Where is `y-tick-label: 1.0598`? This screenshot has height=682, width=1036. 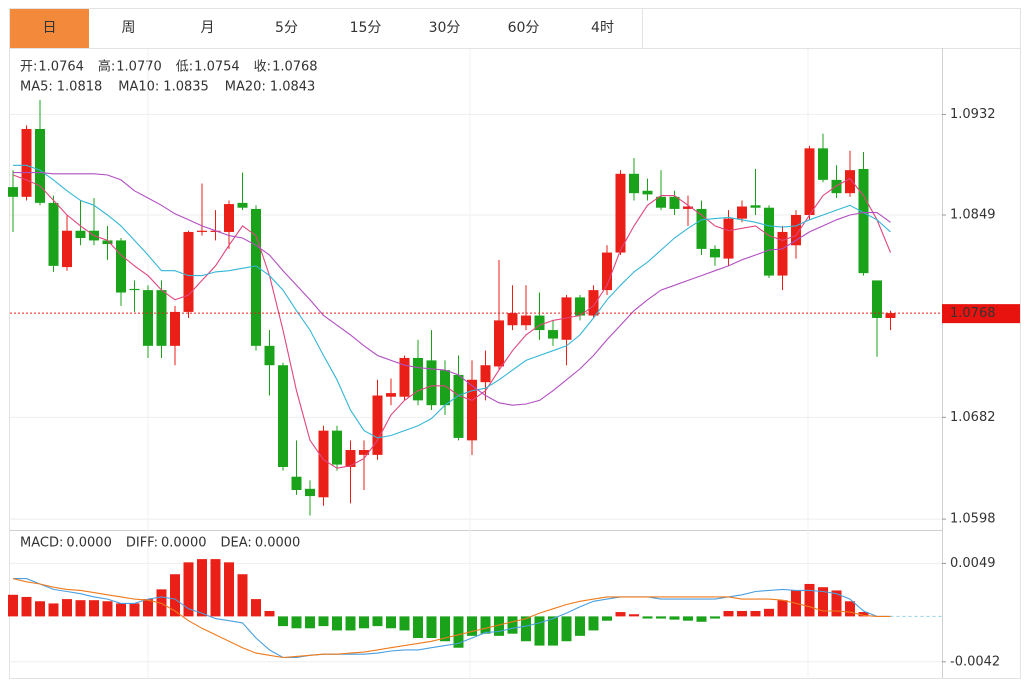 y-tick-label: 1.0598 is located at coordinates (973, 519).